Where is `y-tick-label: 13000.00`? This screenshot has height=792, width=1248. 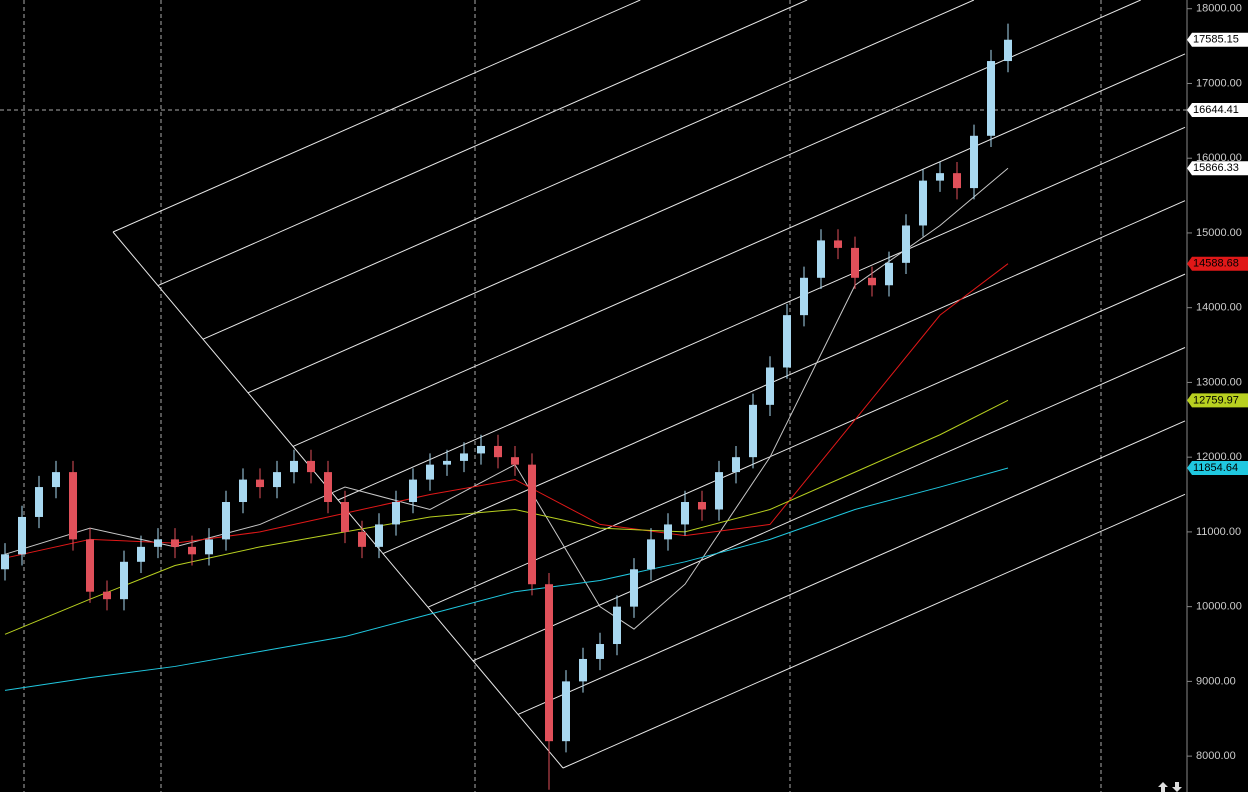 y-tick-label: 13000.00 is located at coordinates (1219, 382).